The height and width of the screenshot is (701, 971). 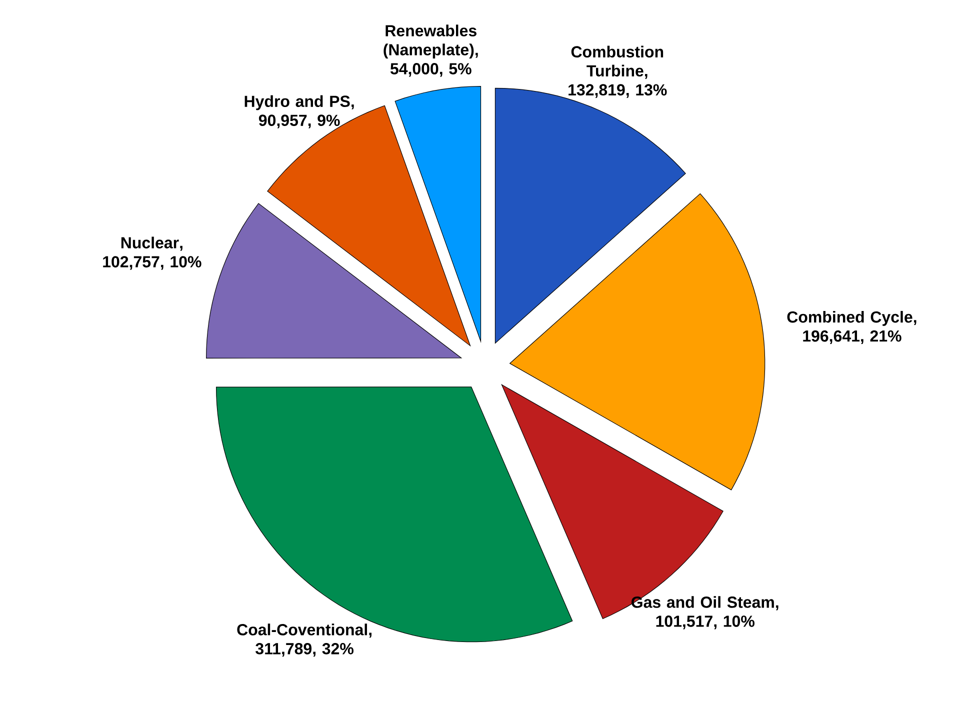 I want to click on slice-label: Gas and Oil Steam, so click(x=703, y=602).